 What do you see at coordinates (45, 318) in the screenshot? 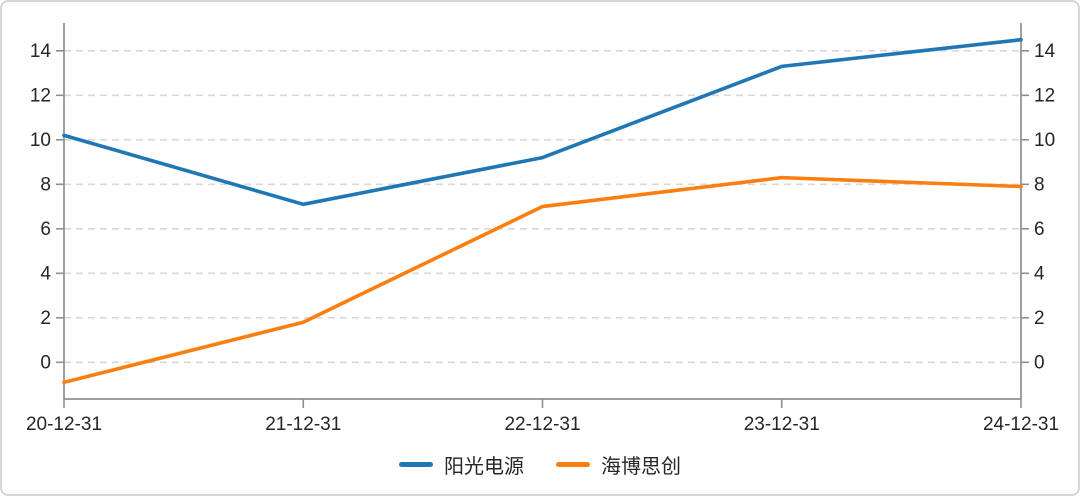
I see `y-tick-label-left: 2` at bounding box center [45, 318].